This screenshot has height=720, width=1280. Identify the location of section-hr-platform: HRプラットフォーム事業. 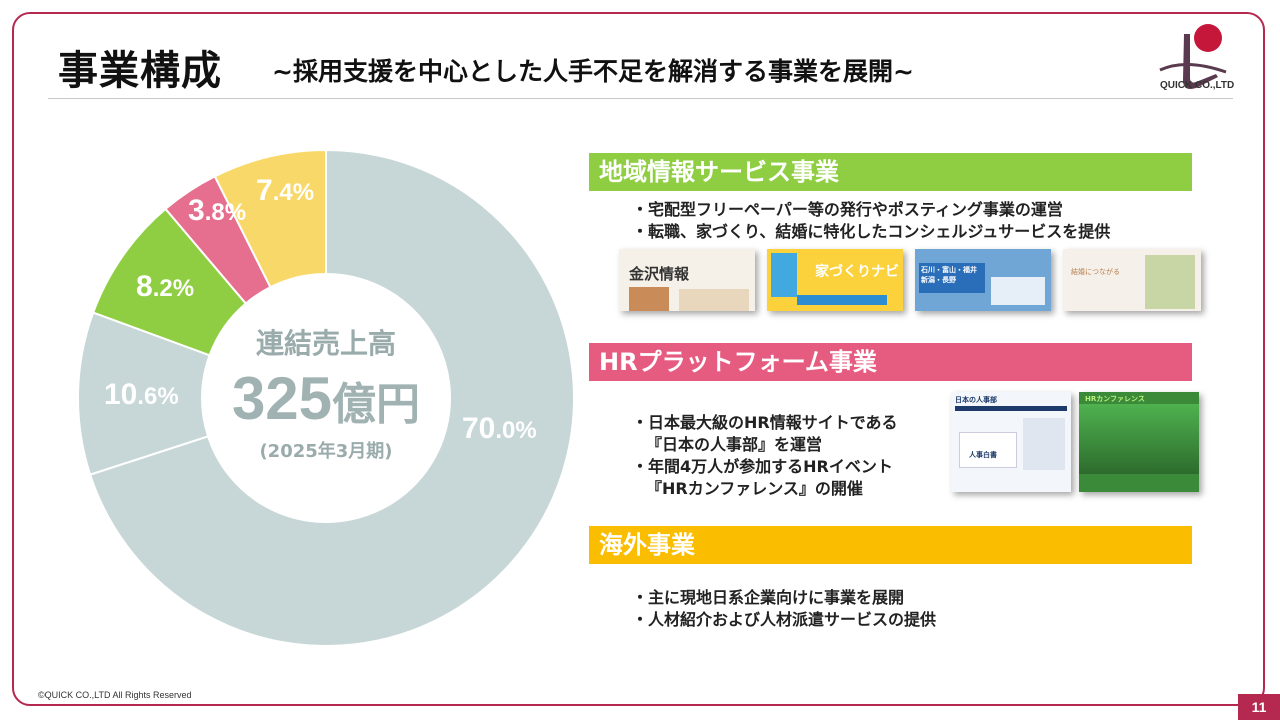
(890, 362).